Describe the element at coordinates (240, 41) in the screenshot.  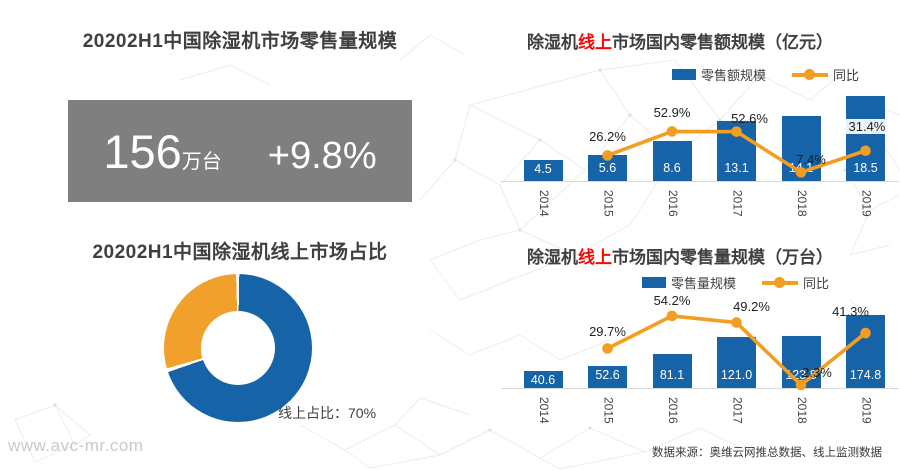
I see `market-size-title: 20202H1中国除湿机市场零售量规模` at that location.